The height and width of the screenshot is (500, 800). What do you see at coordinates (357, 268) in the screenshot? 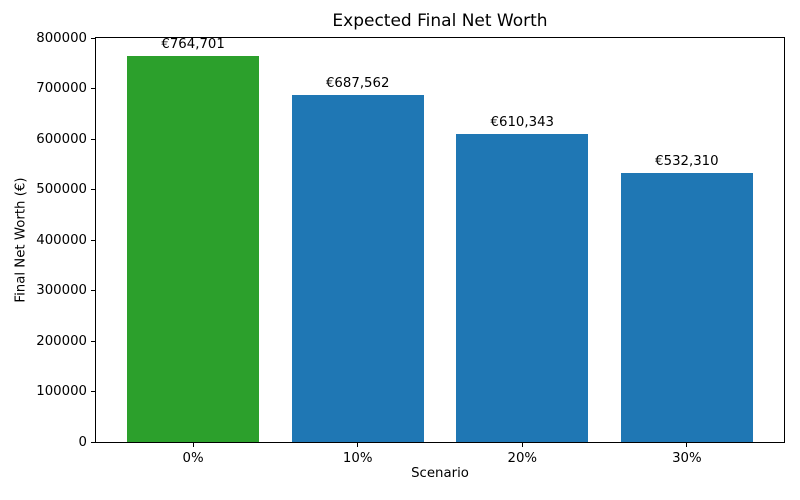
I see `bar-10%` at bounding box center [357, 268].